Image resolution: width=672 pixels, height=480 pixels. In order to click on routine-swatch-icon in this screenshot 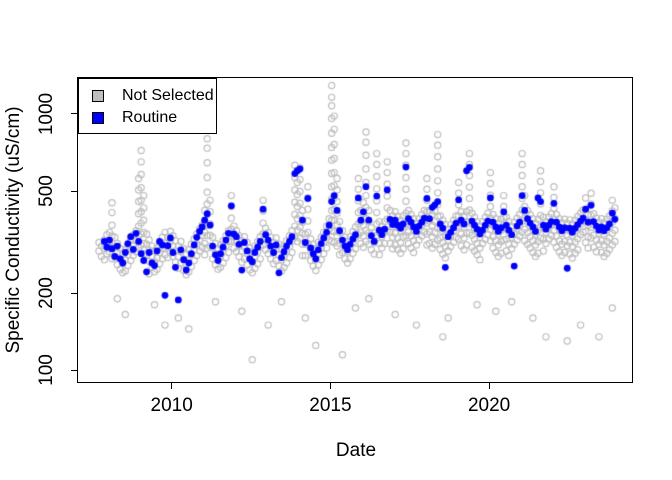, I will do `click(98, 118)`.